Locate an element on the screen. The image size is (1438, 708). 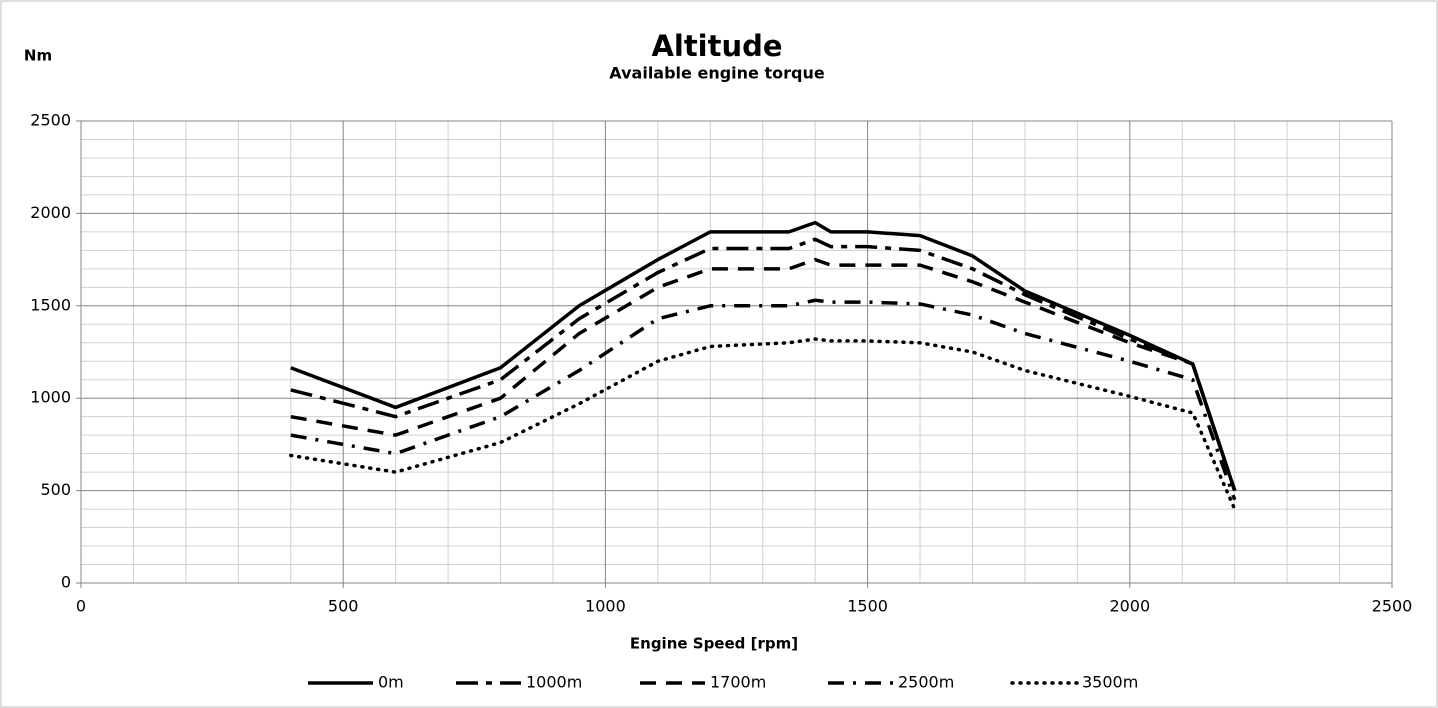
x-axis-label: Engine Speed [rpm] is located at coordinates (714, 644).